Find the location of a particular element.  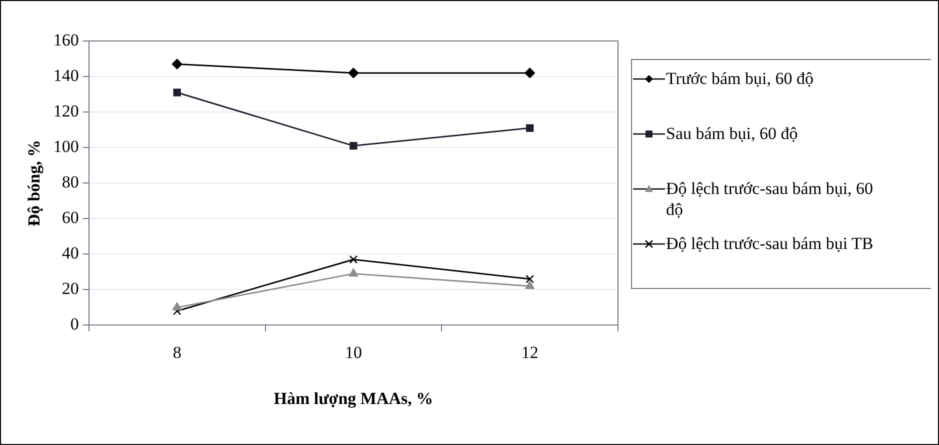

y-axis-title: Độ bóng, % is located at coordinates (34, 183).